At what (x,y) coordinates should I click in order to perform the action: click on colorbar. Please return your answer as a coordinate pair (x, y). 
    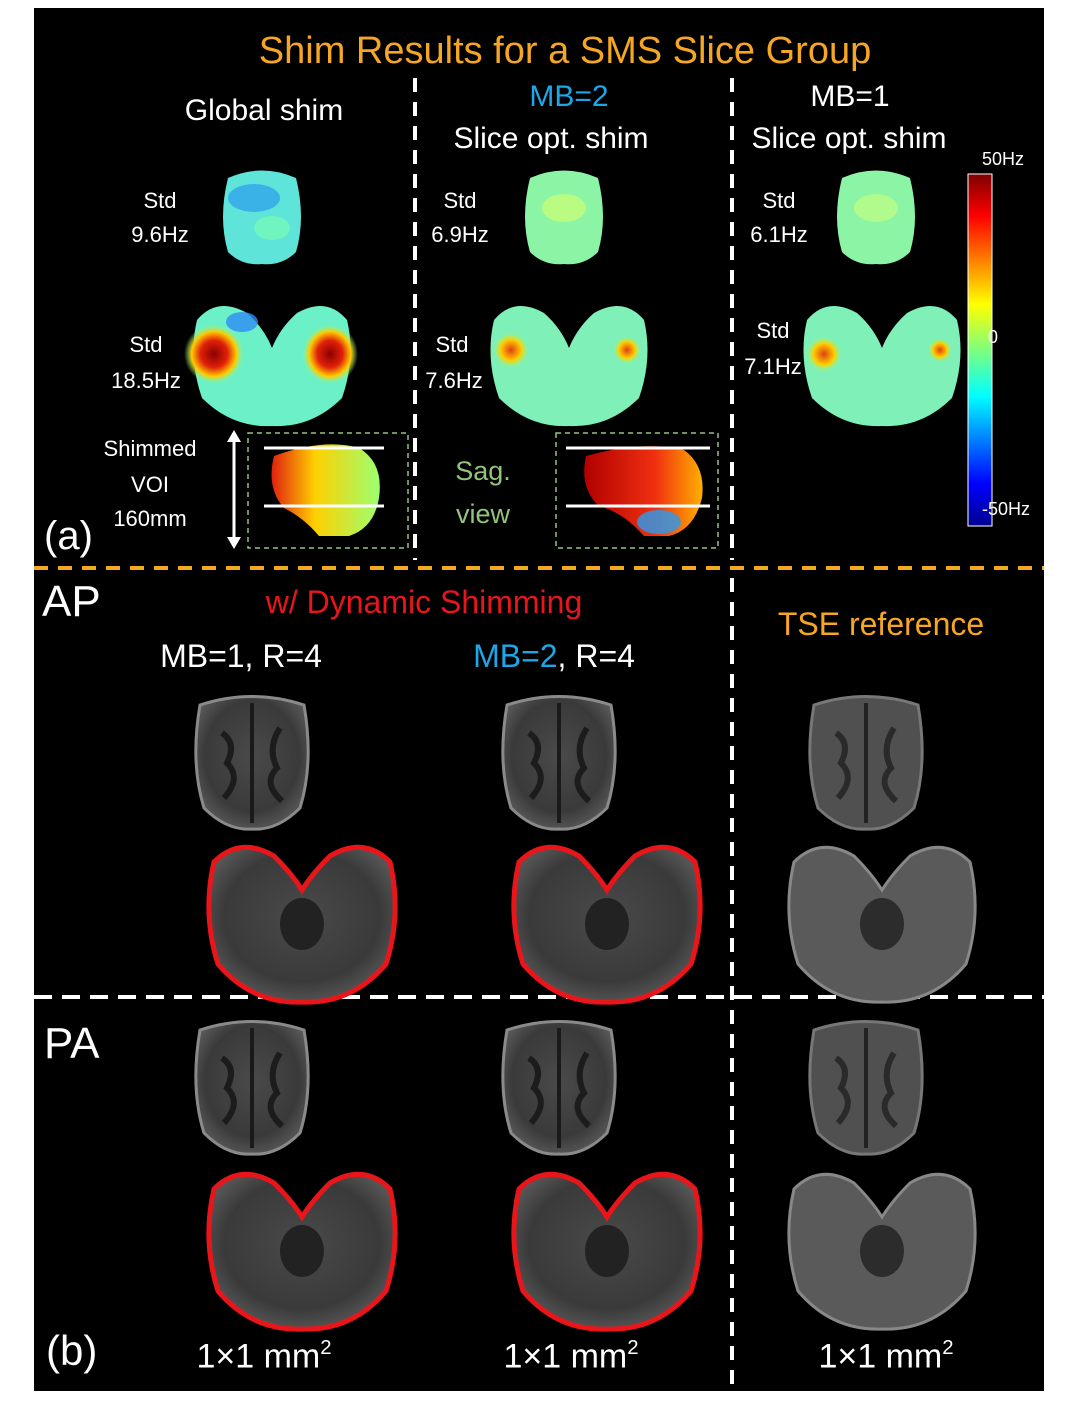
    Looking at the image, I should click on (980, 350).